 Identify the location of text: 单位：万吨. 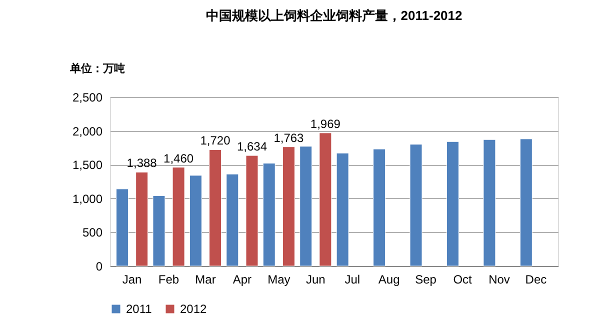
(97, 68).